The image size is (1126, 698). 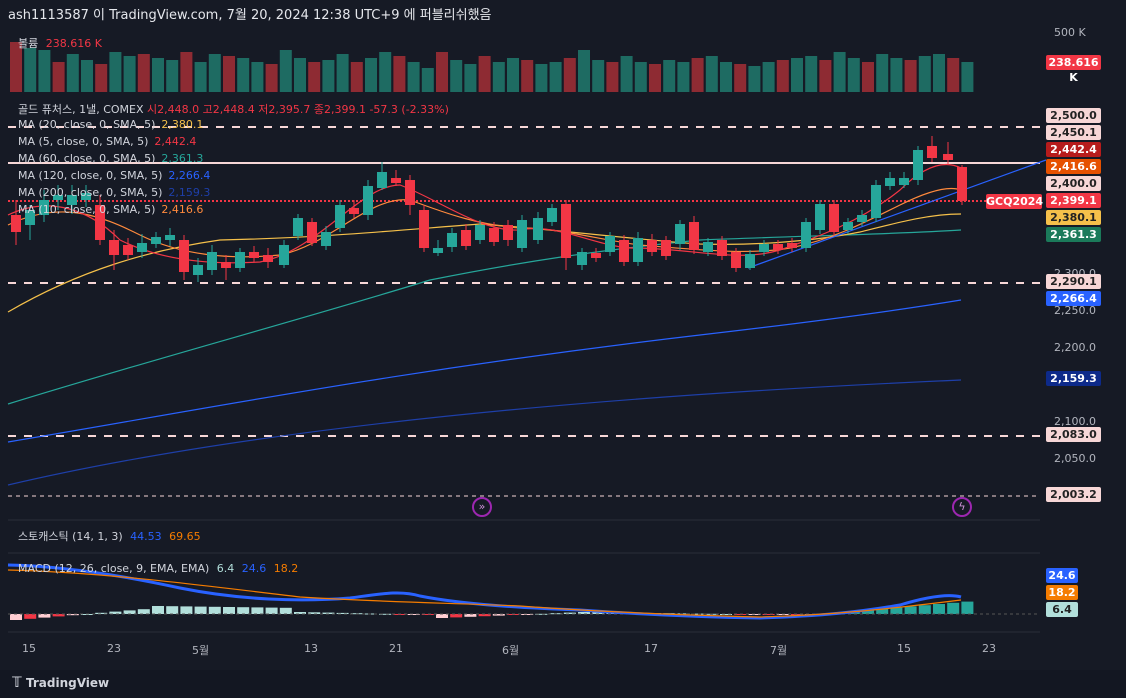 What do you see at coordinates (107, 141) in the screenshot?
I see `ma-legend-row: MA (5, close, 0, SMA, 5) 2,442.4` at bounding box center [107, 141].